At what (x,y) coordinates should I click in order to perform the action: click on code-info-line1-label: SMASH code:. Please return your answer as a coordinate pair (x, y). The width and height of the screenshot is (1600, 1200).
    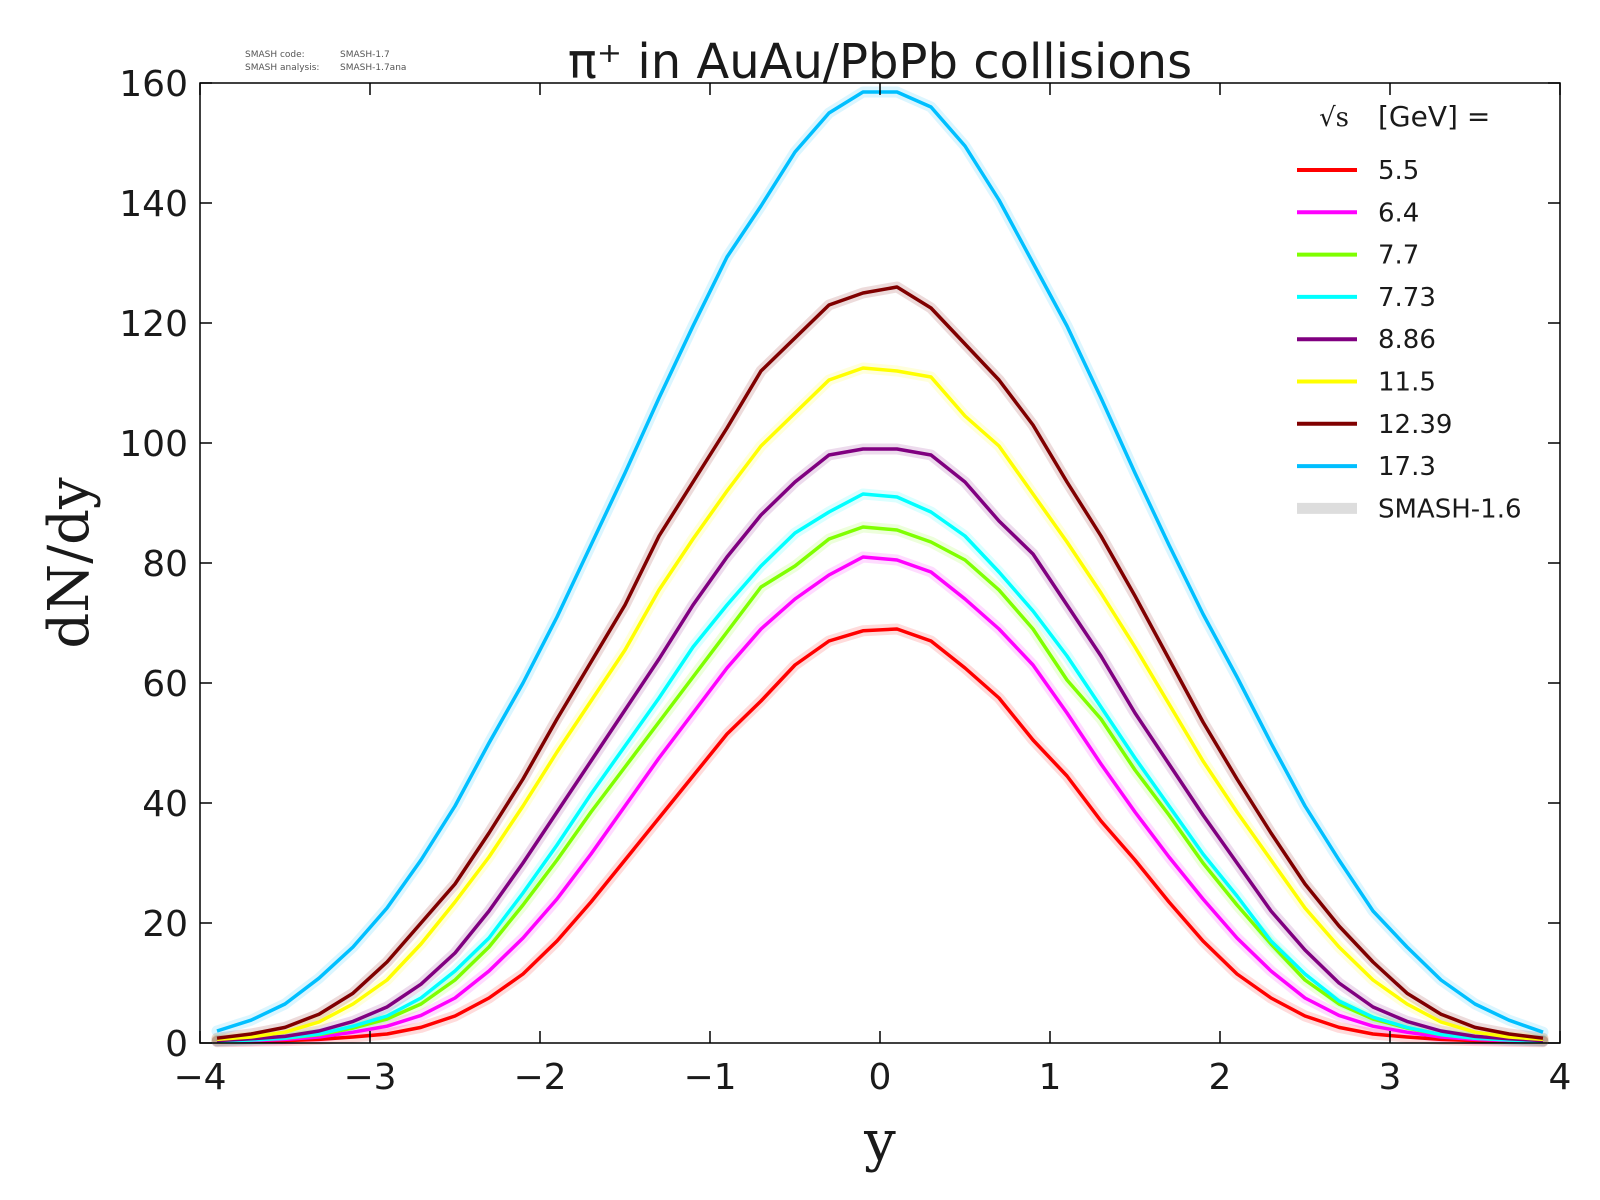
    Looking at the image, I should click on (275, 55).